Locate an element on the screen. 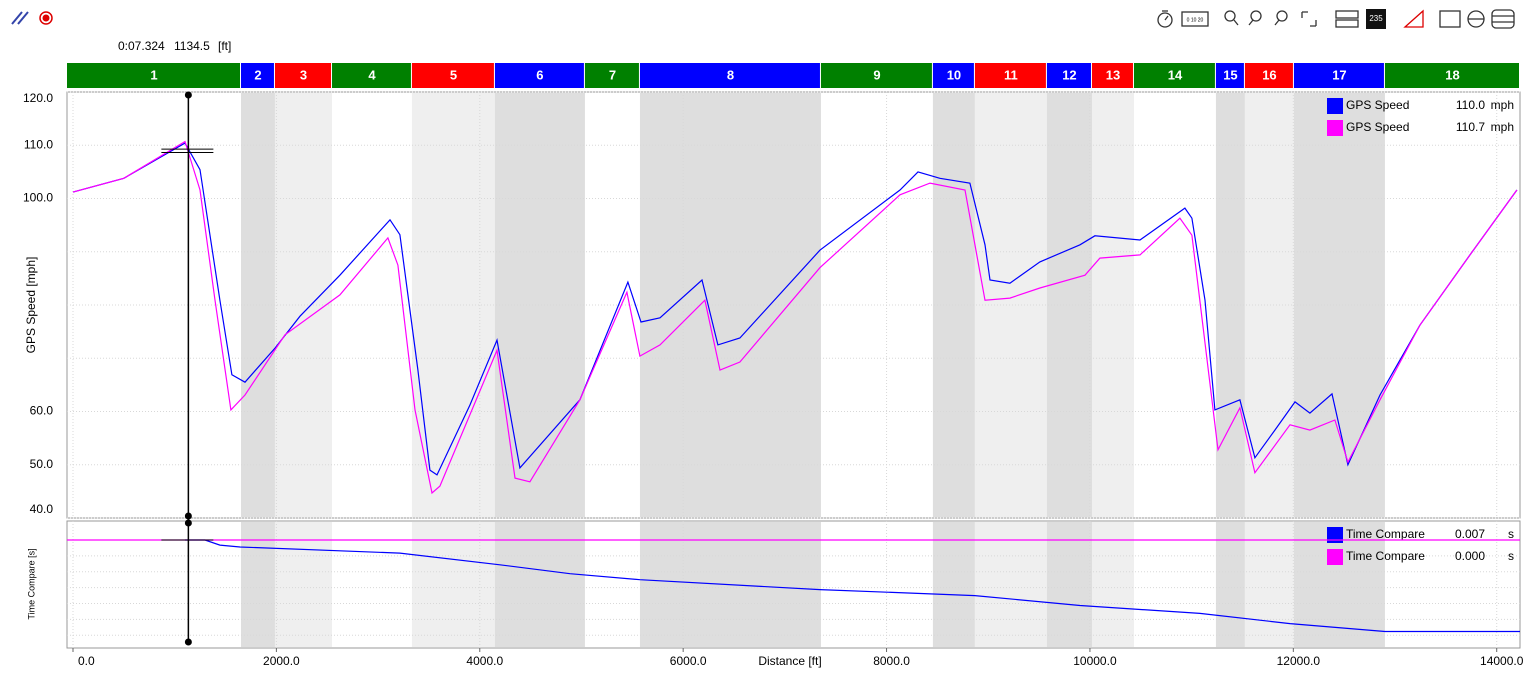  sector-label: 7 is located at coordinates (612, 74).